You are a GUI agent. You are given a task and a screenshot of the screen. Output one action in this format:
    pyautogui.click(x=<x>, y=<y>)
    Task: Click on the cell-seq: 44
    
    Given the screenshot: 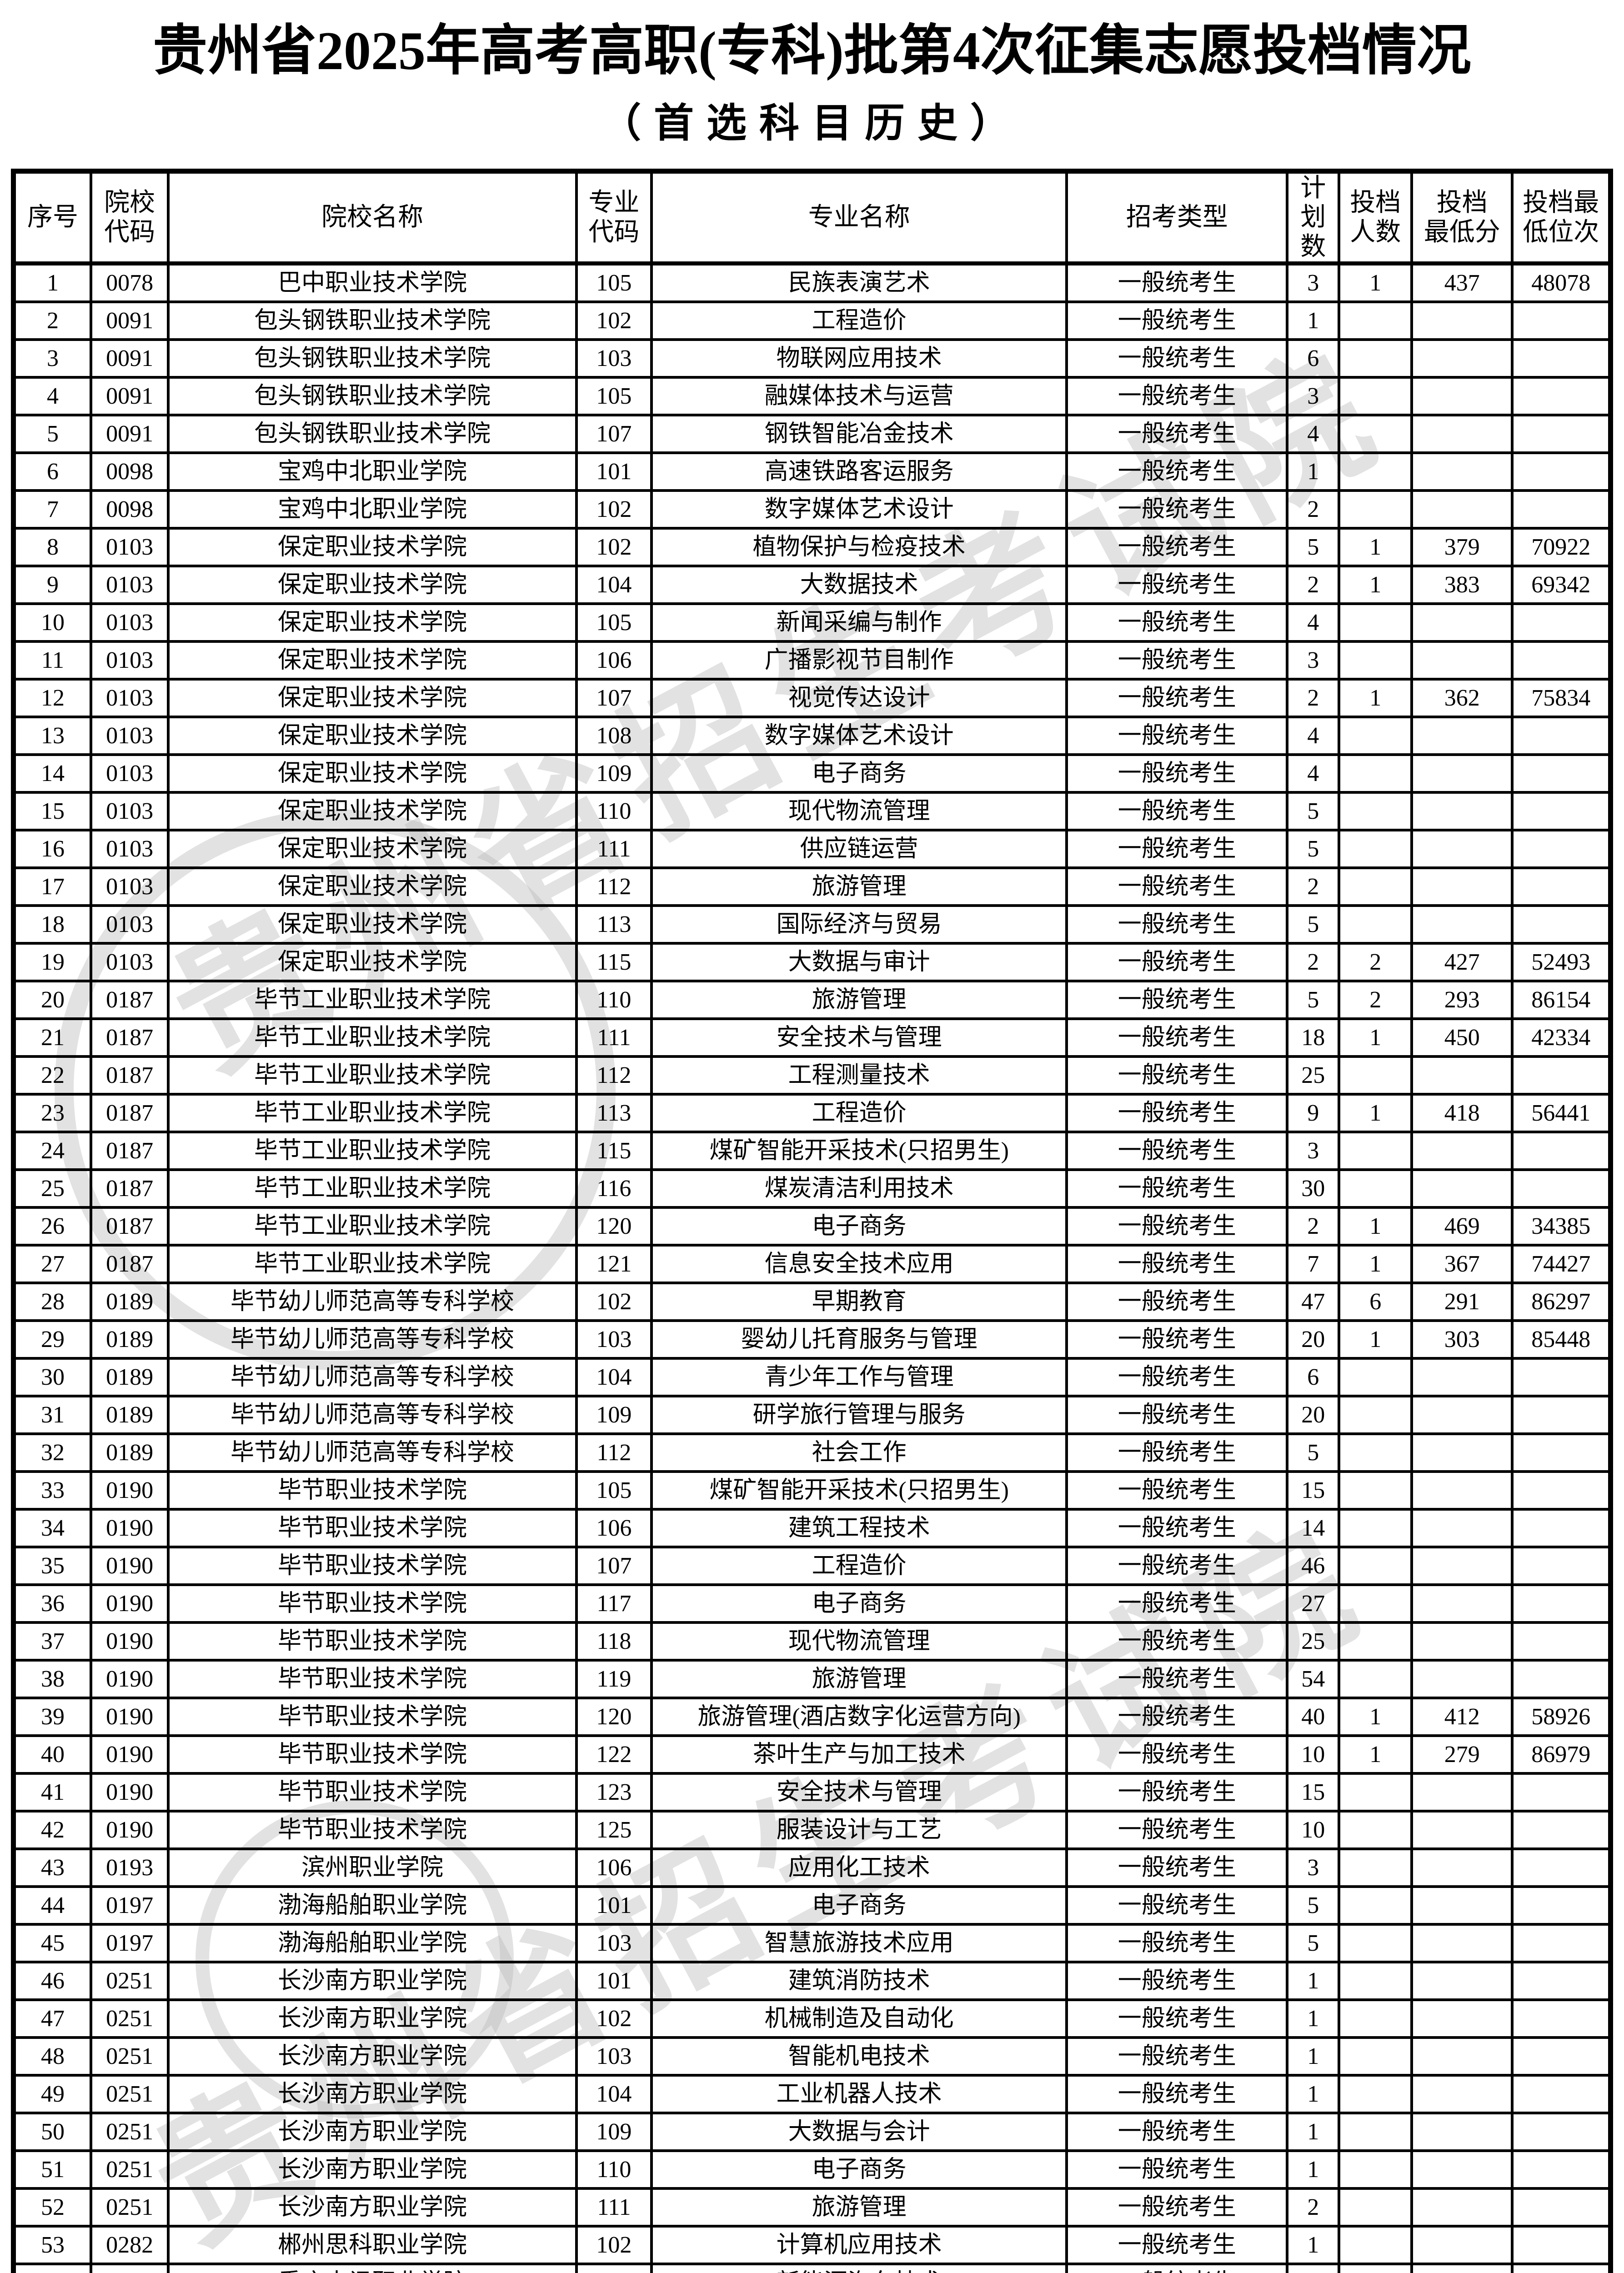 What is the action you would take?
    pyautogui.click(x=52, y=1905)
    